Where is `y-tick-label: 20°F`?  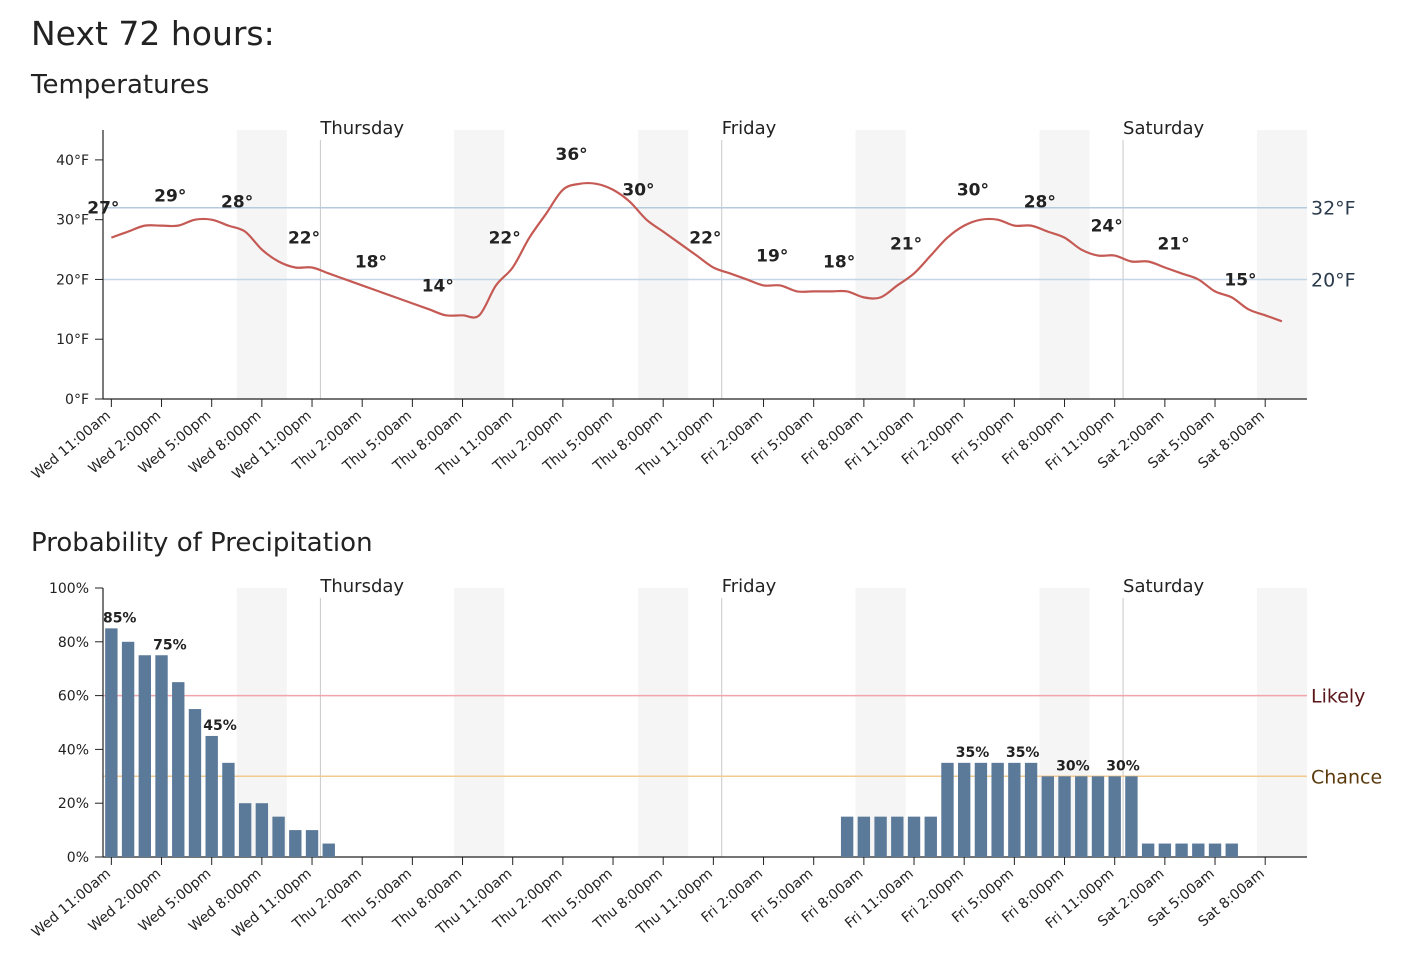 y-tick-label: 20°F is located at coordinates (72, 280).